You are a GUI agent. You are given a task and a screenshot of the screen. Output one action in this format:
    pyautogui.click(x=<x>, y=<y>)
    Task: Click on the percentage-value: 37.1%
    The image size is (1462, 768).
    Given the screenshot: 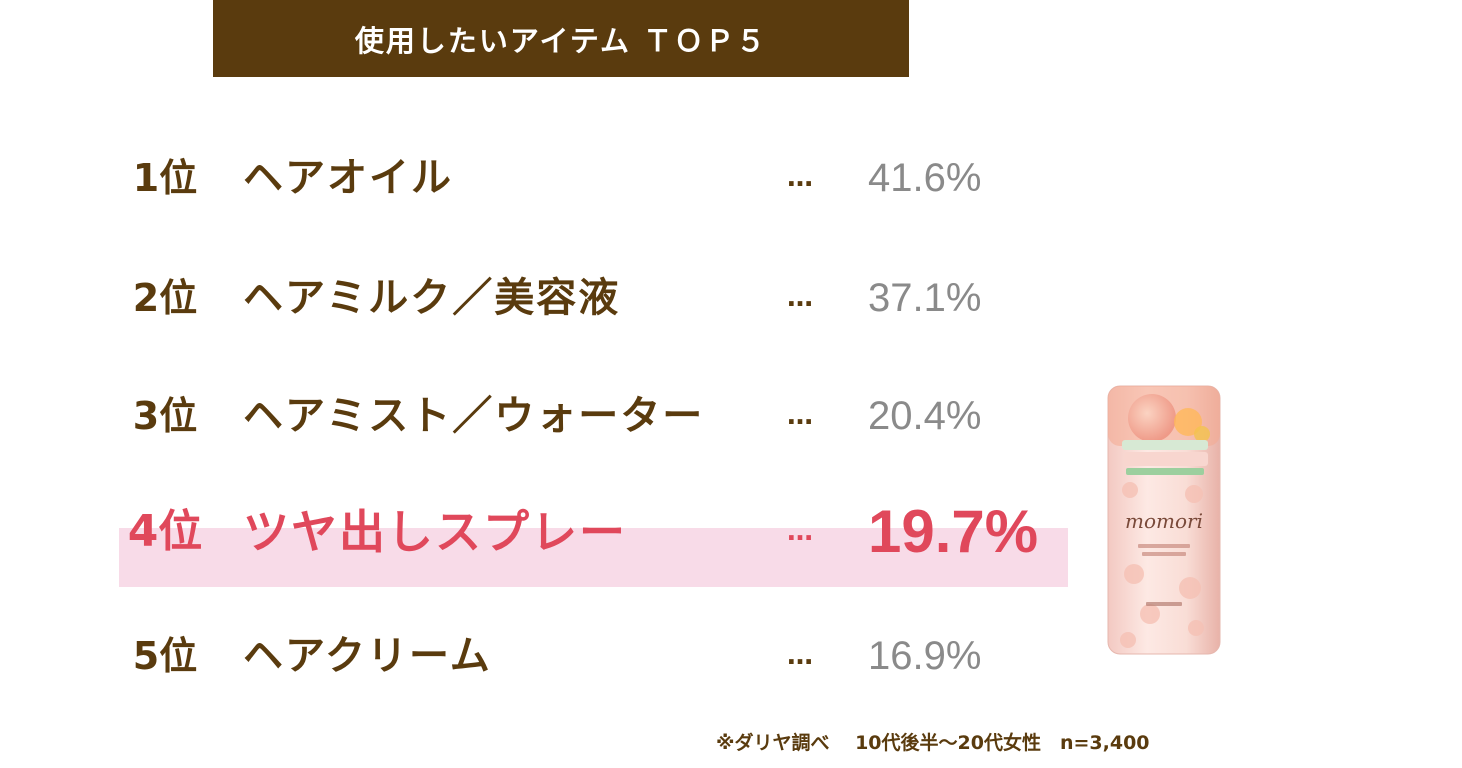 What is the action you would take?
    pyautogui.click(x=925, y=298)
    